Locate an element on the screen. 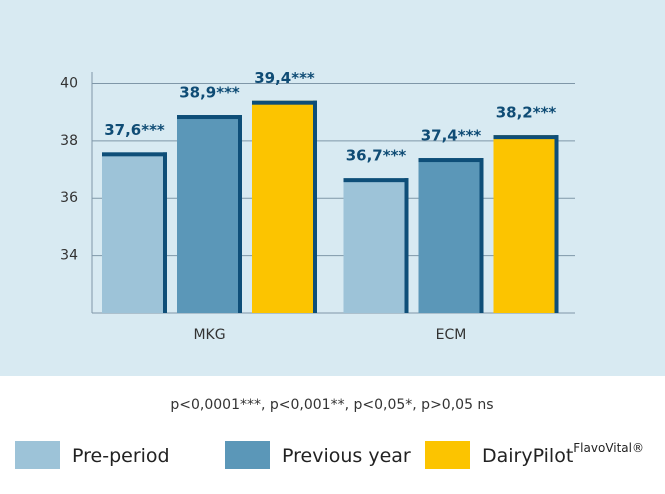 The image size is (665, 494). legend-label: Previous year is located at coordinates (346, 456).